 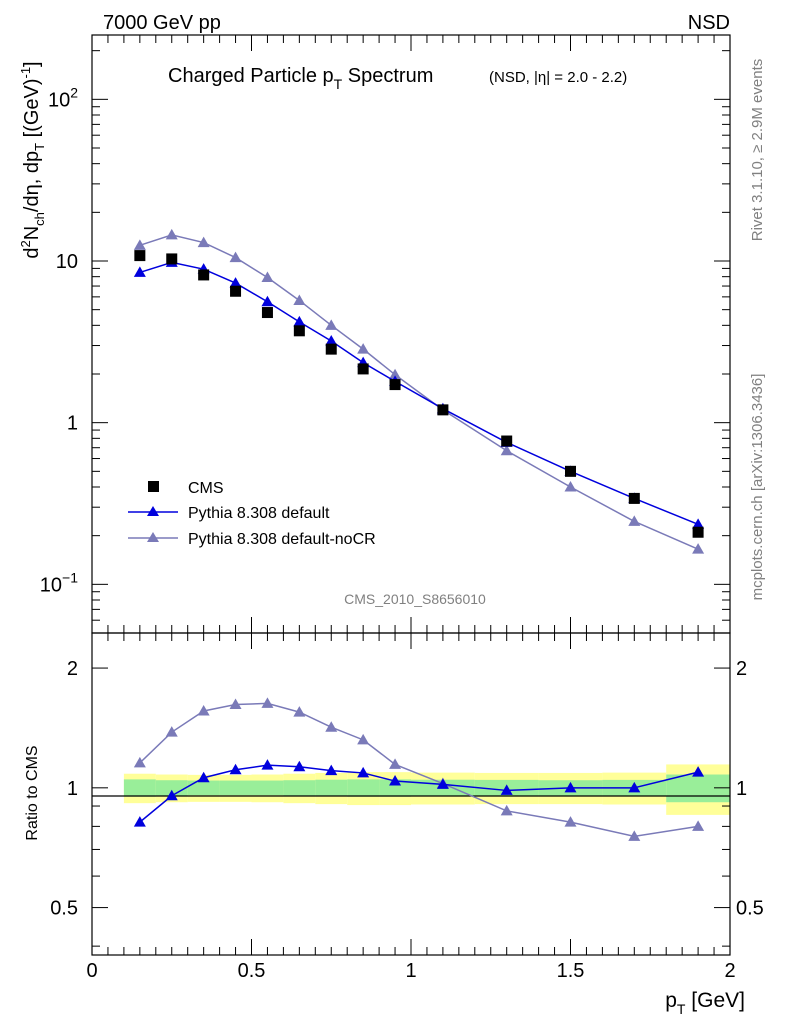 I want to click on main-y-axis-label: d2Nch/dη, dpT [(GeV)-1], so click(x=32, y=159).